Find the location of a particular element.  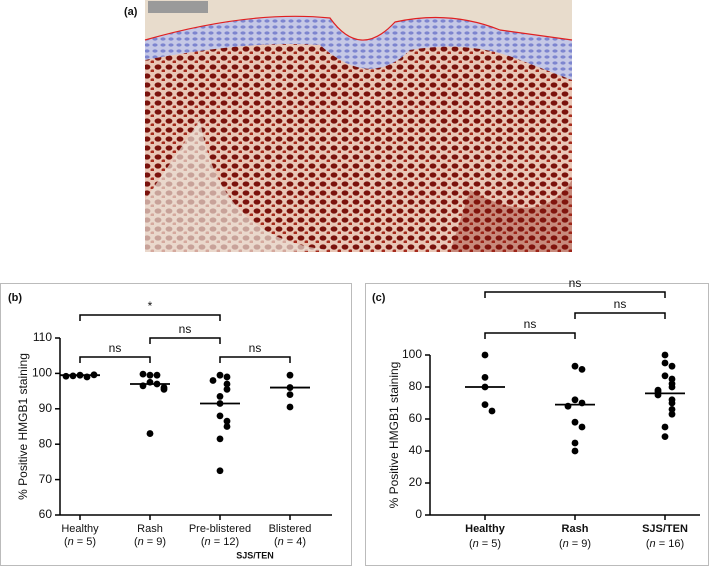

y-tick-label: 40 is located at coordinates (416, 450).